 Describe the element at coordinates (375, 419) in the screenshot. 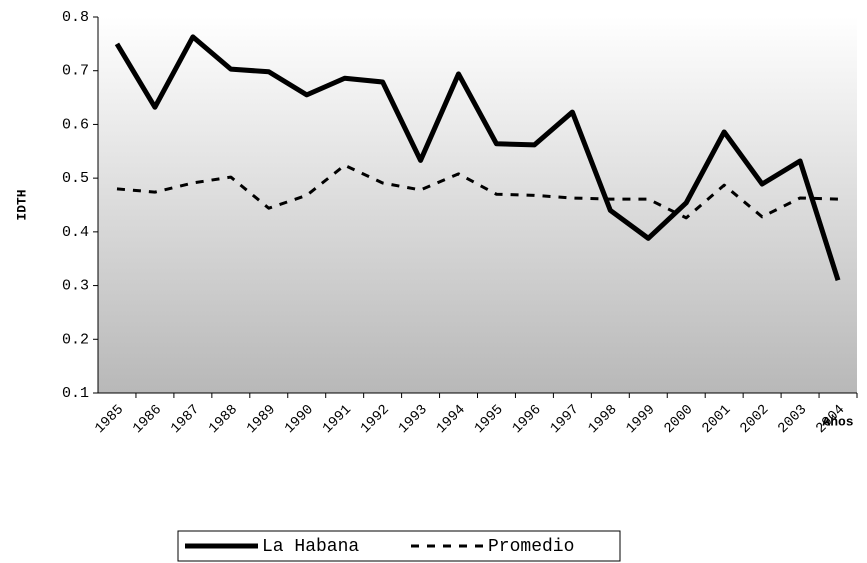

I see `x-tick-label: 1992` at that location.